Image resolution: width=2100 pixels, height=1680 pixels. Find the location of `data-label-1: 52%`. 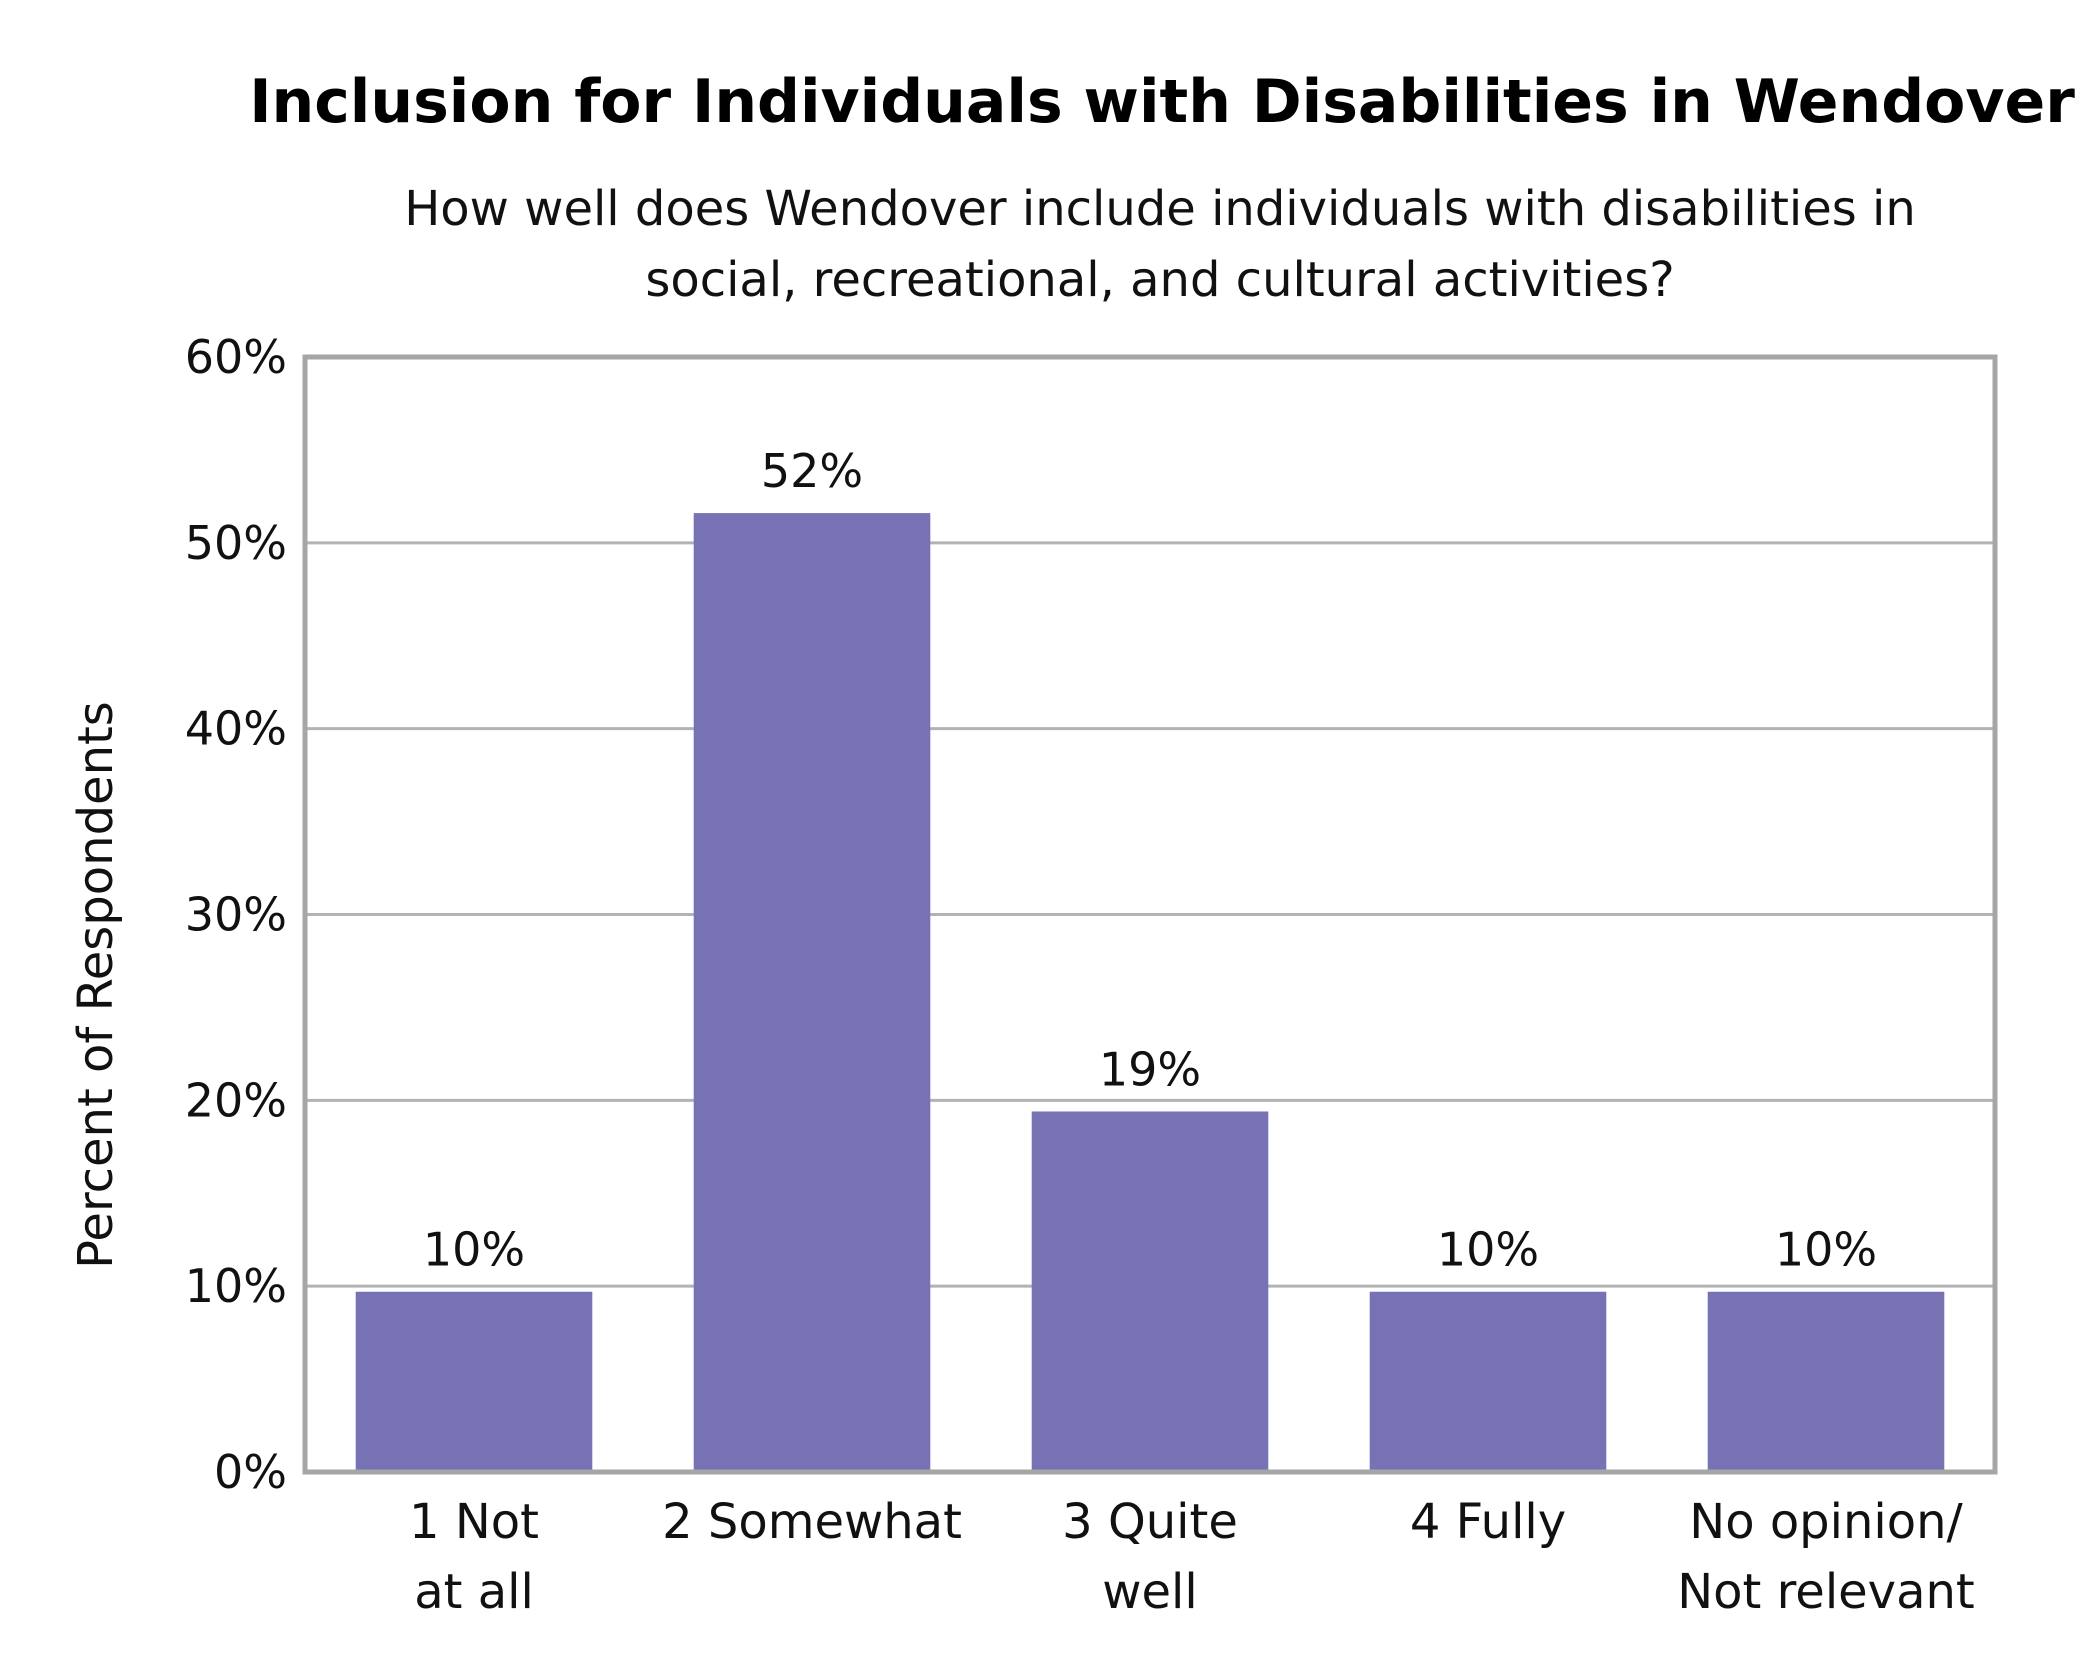

data-label-1: 52% is located at coordinates (812, 471).